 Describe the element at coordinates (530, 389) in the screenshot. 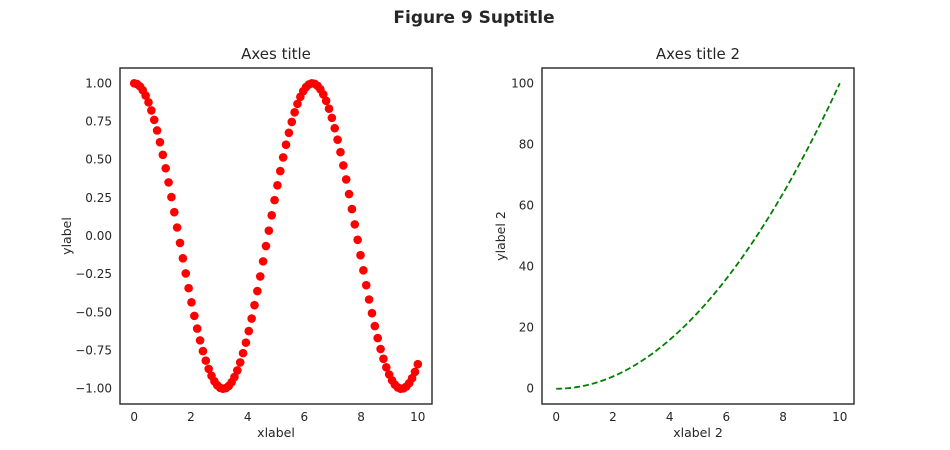

I see `right-y-tick-label: 0` at that location.